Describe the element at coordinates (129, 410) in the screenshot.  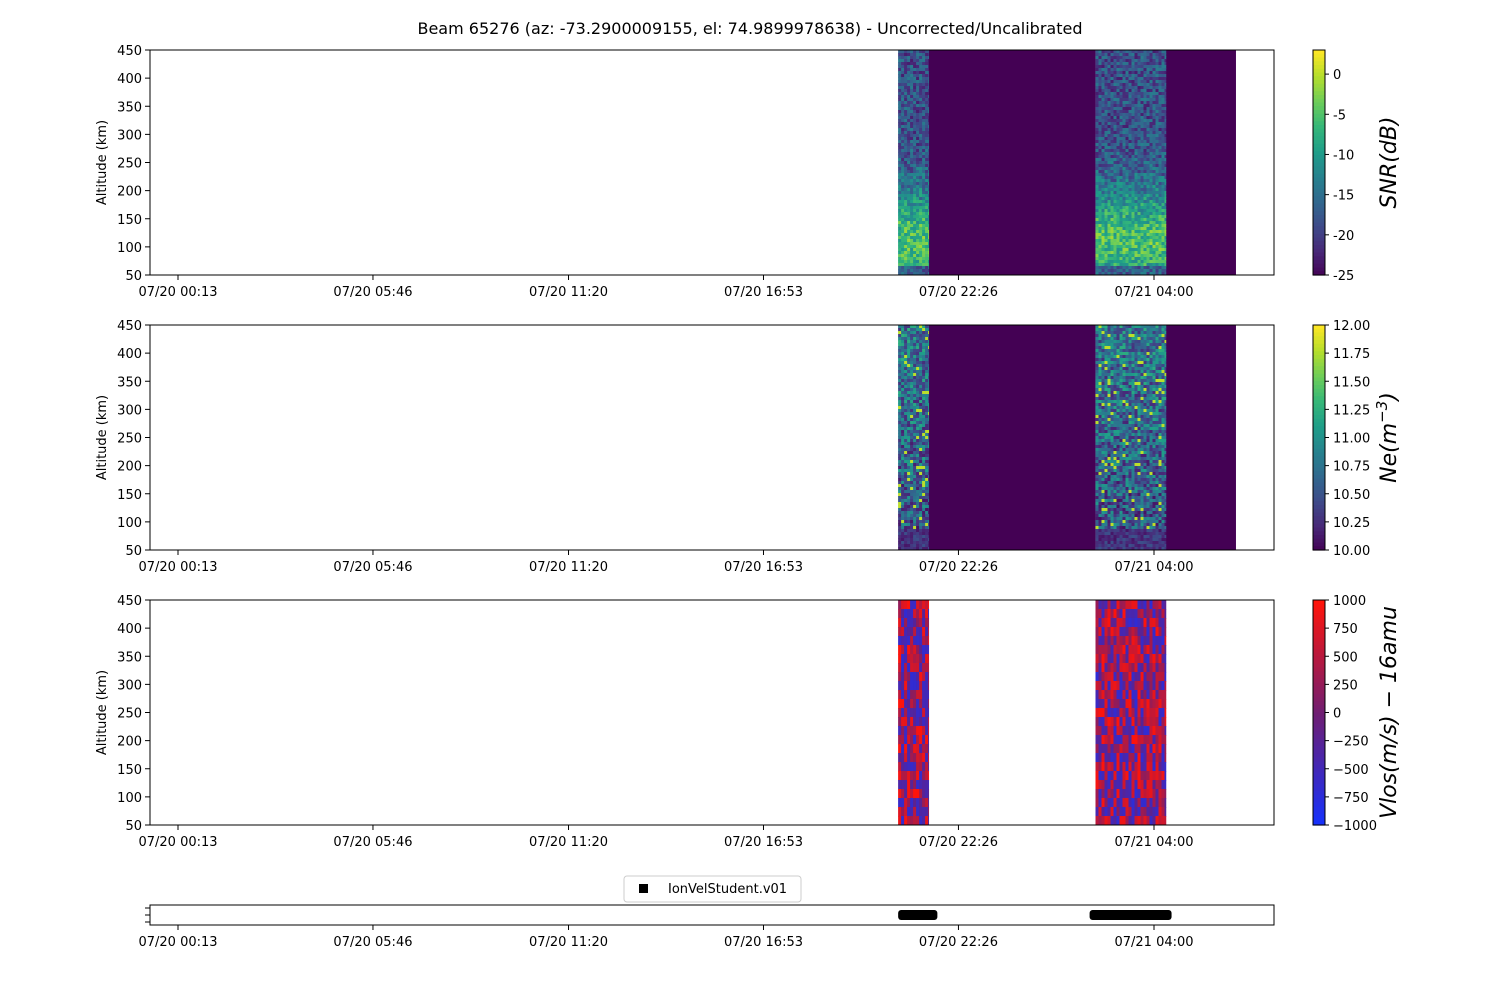
I see `ne-ytick-label: 300` at that location.